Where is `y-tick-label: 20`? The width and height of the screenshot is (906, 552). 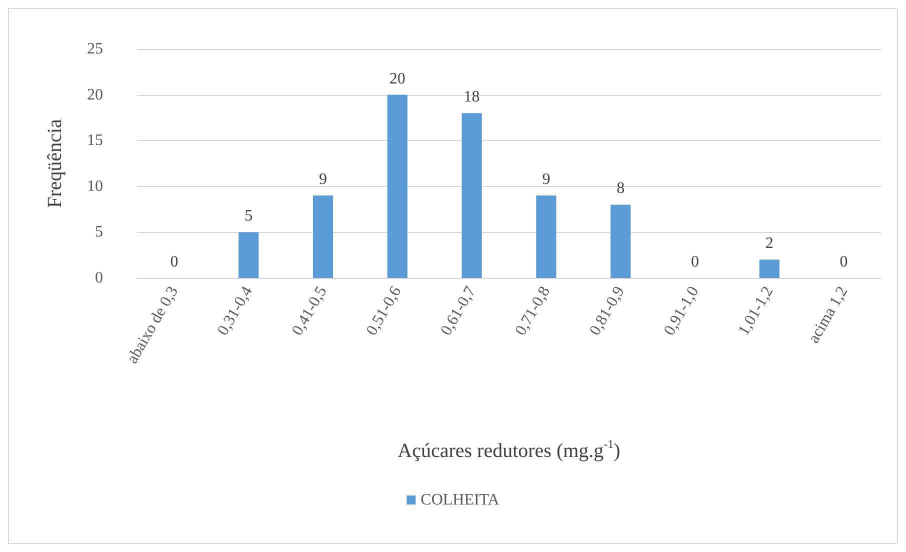
y-tick-label: 20 is located at coordinates (95, 95).